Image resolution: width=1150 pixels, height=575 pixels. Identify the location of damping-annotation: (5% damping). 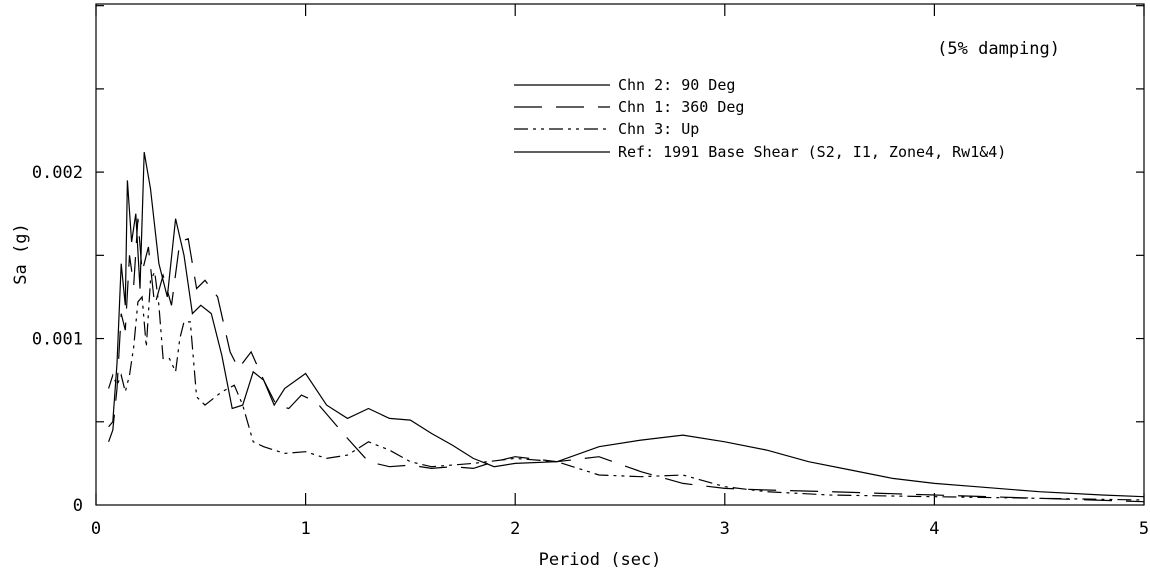
(998, 49).